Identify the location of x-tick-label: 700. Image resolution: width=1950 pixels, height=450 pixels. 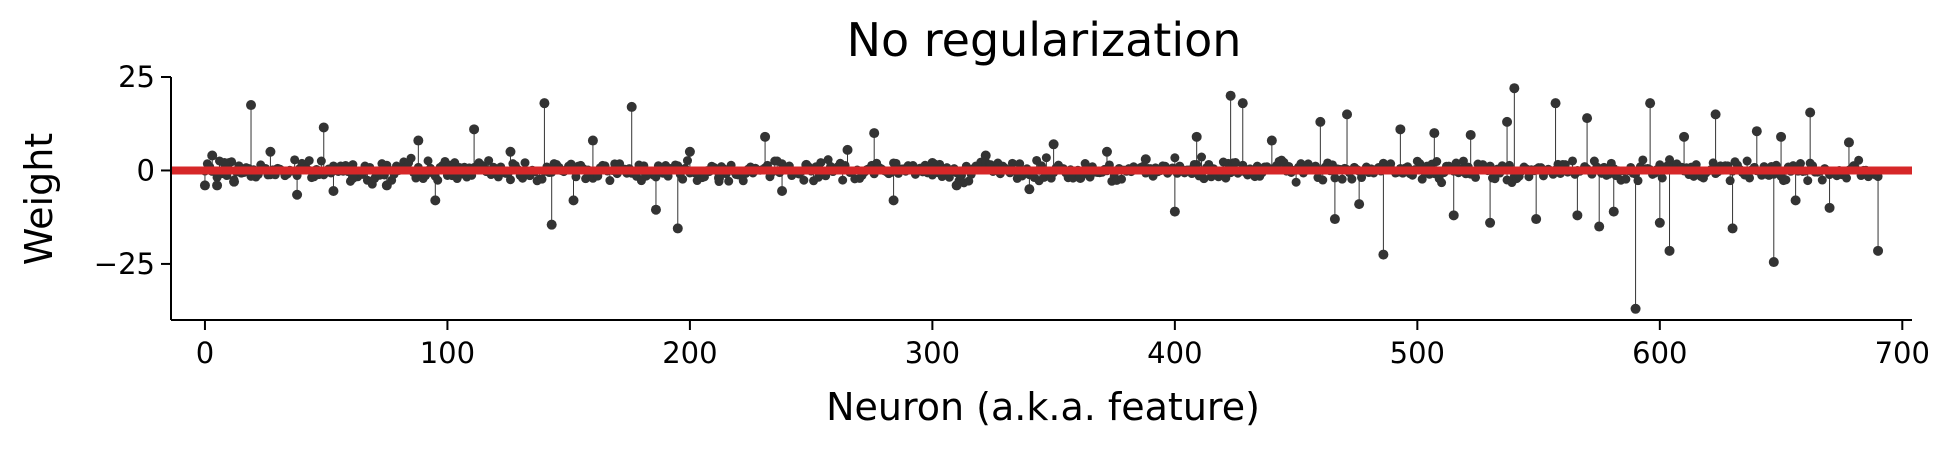
(1902, 353).